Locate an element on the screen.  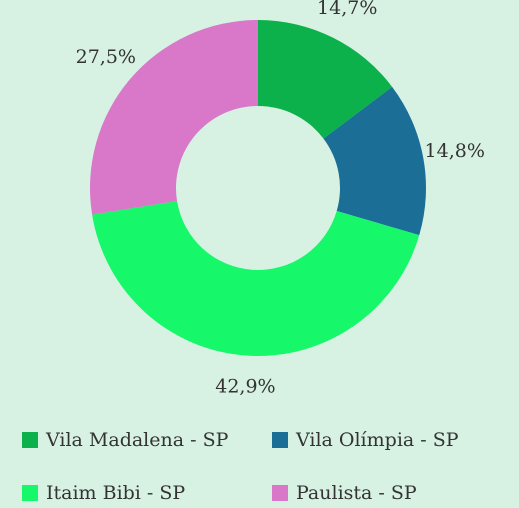
data-label: 27,5% is located at coordinates (106, 57).